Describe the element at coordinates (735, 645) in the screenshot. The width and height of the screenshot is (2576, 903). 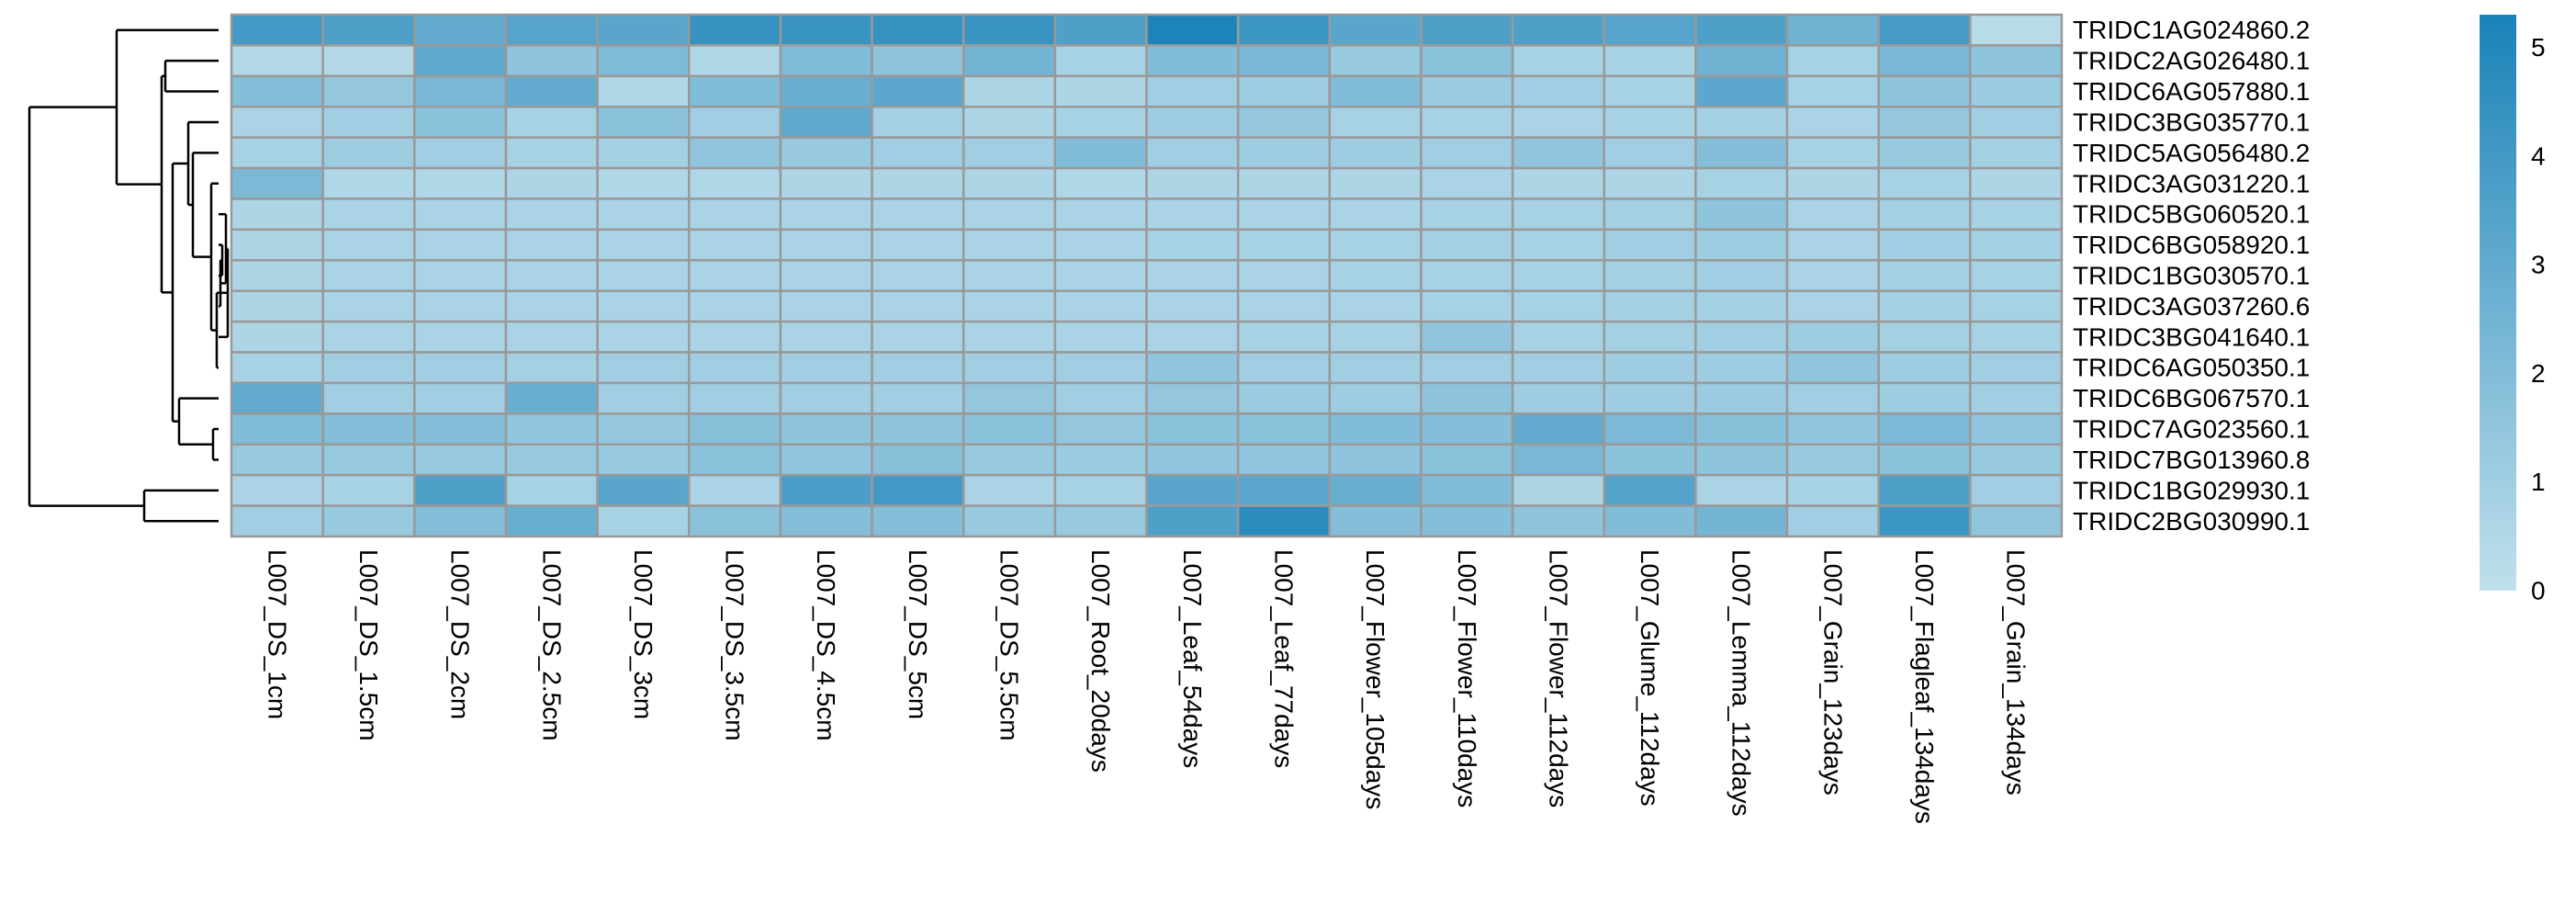
I see `column-label: L007_DS_3.5cm` at that location.